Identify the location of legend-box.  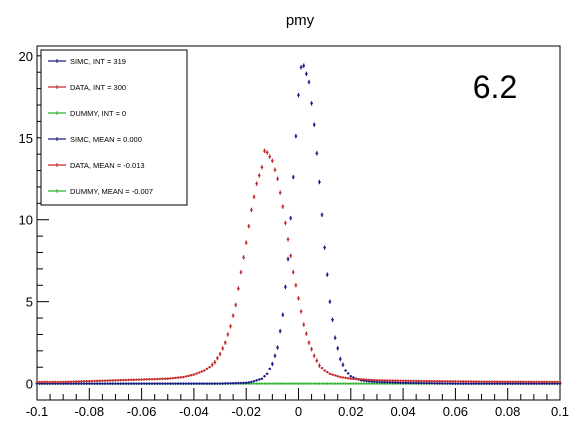
(114, 127).